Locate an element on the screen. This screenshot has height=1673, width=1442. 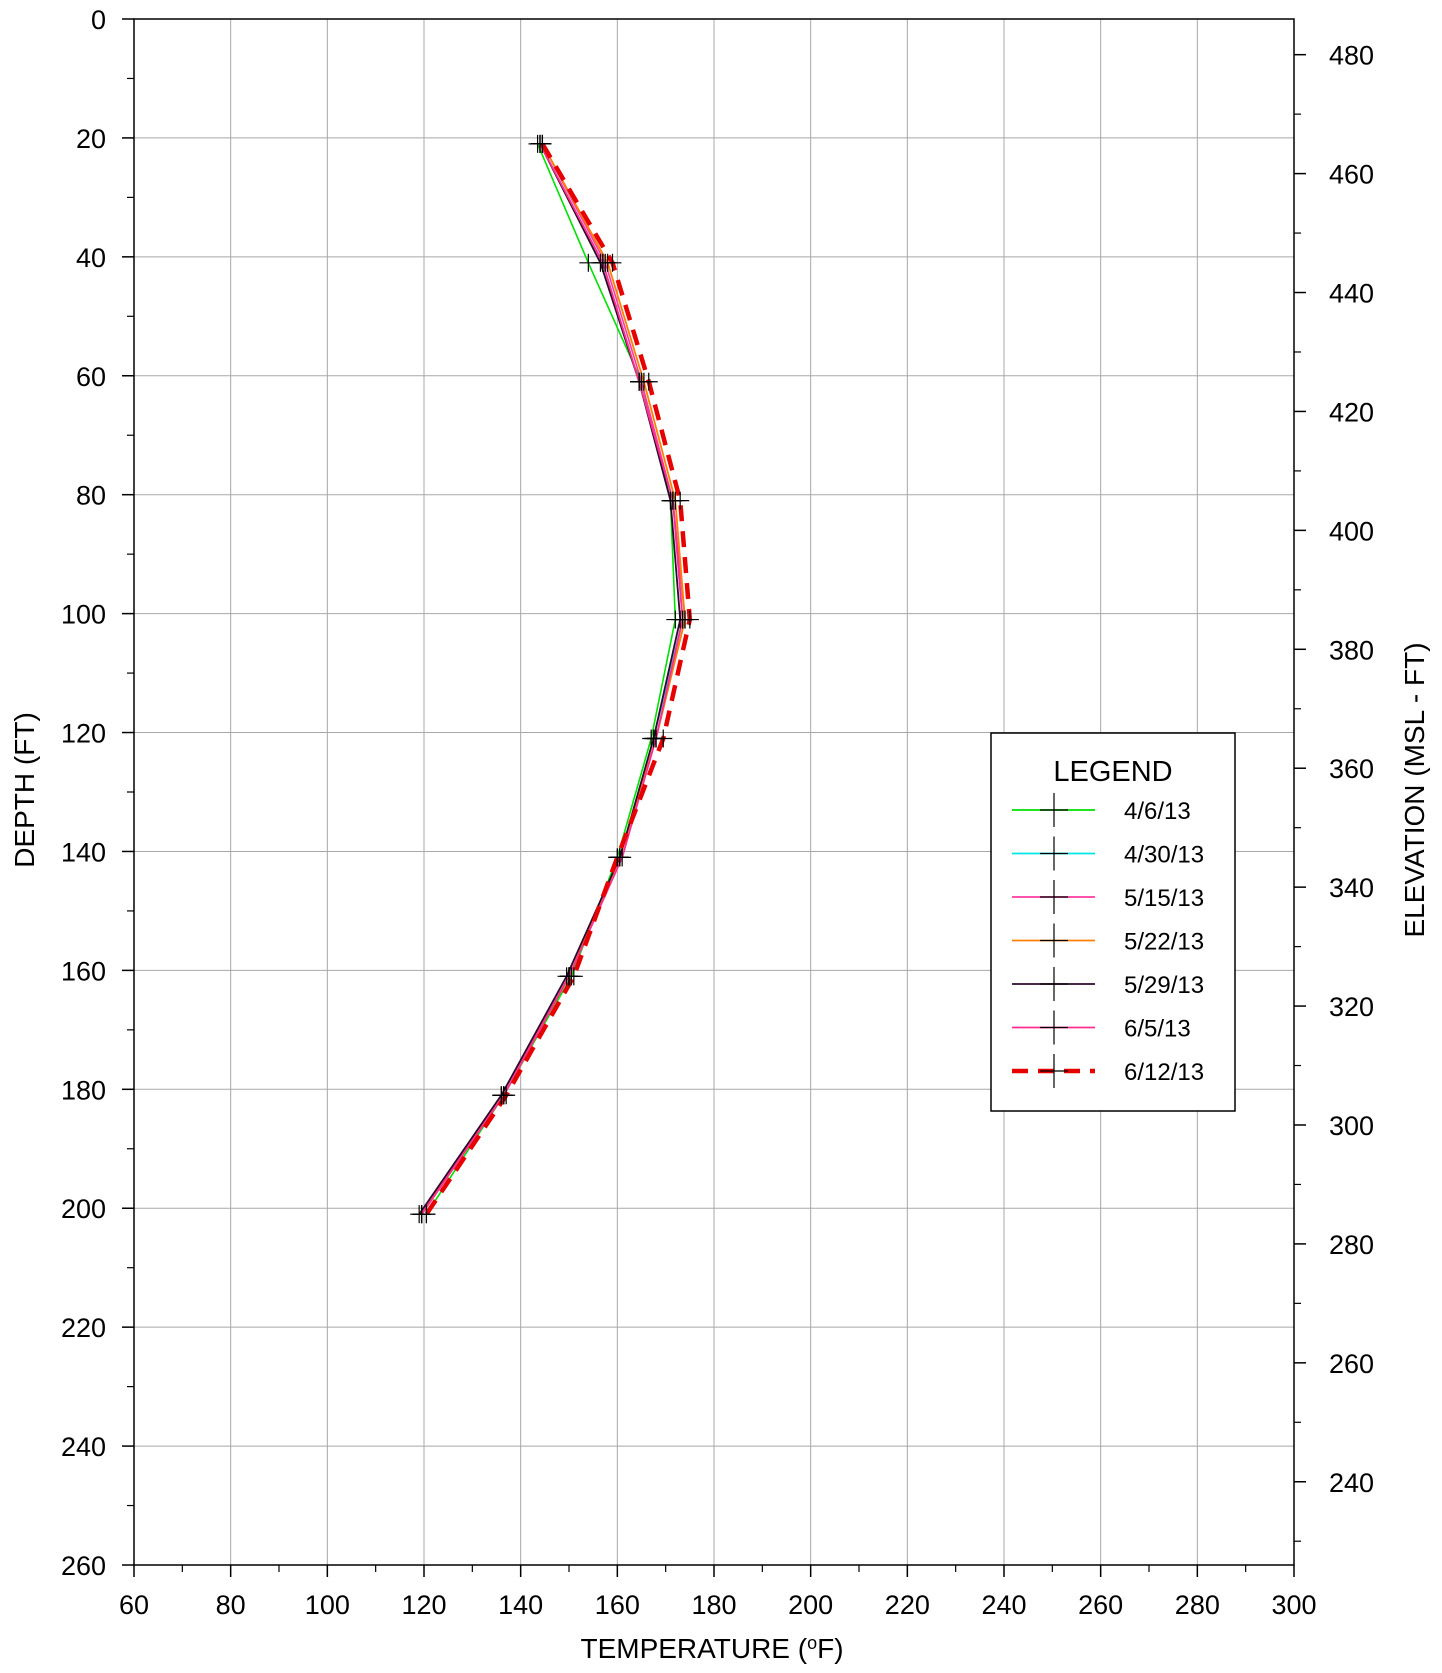
legend-title: LEGEND is located at coordinates (1112, 772).